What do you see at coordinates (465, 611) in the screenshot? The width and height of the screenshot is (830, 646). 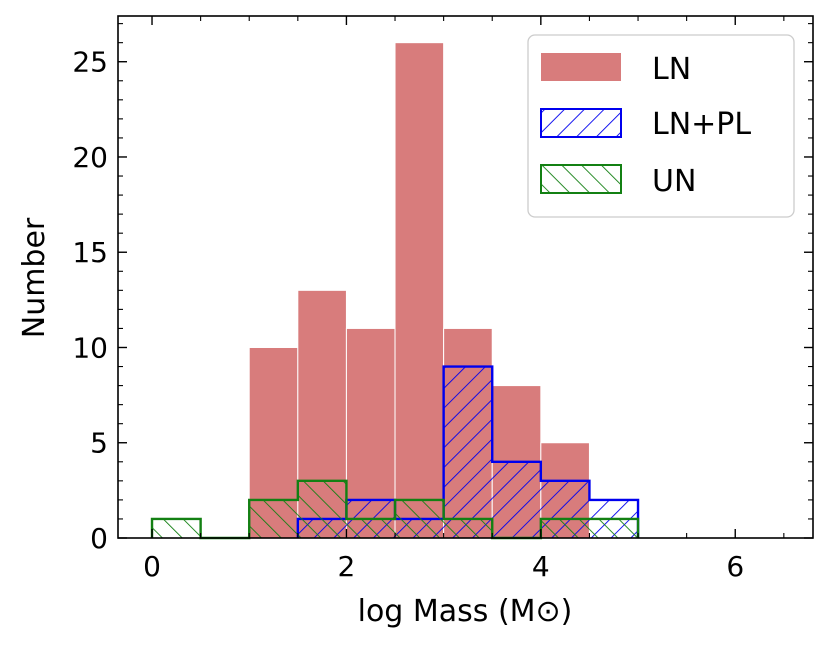 I see `x-axis-title: log Mass (M⊙)` at bounding box center [465, 611].